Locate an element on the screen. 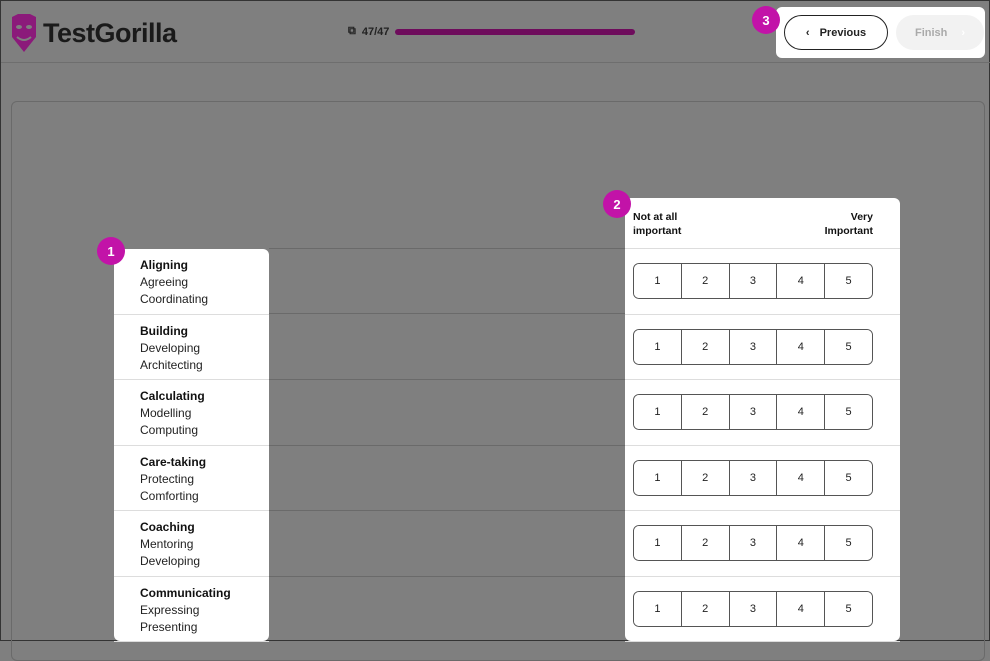 The width and height of the screenshot is (990, 661). item-subtitle: Presenting is located at coordinates (169, 626).